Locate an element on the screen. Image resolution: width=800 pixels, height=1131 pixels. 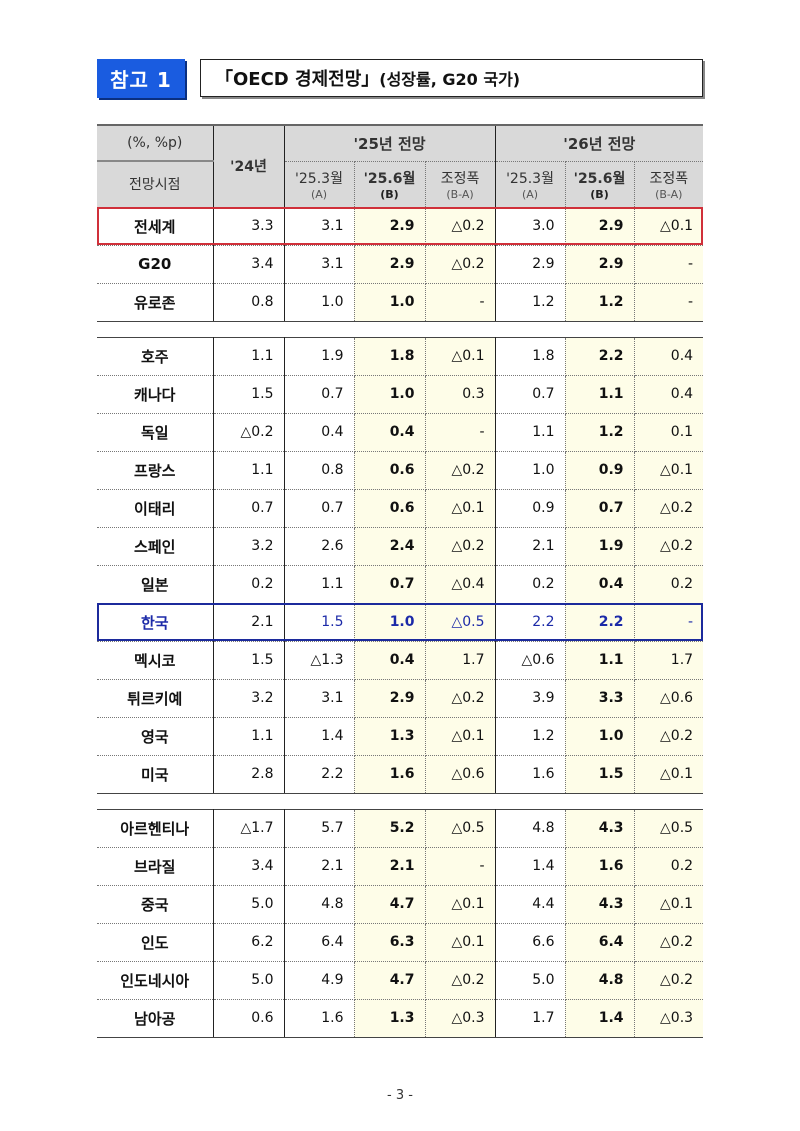
country-name: 캐나다 is located at coordinates (155, 394).